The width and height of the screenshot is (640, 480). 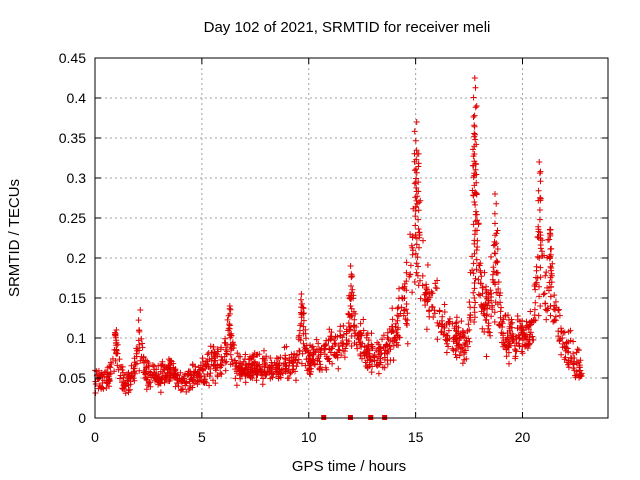 What do you see at coordinates (77, 98) in the screenshot?
I see `y-tick-label: 0.4` at bounding box center [77, 98].